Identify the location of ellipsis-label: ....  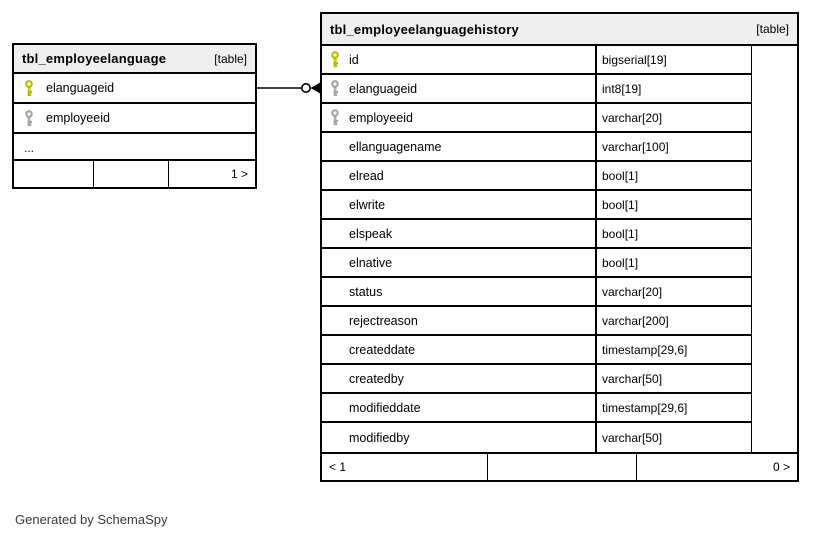
(29, 147).